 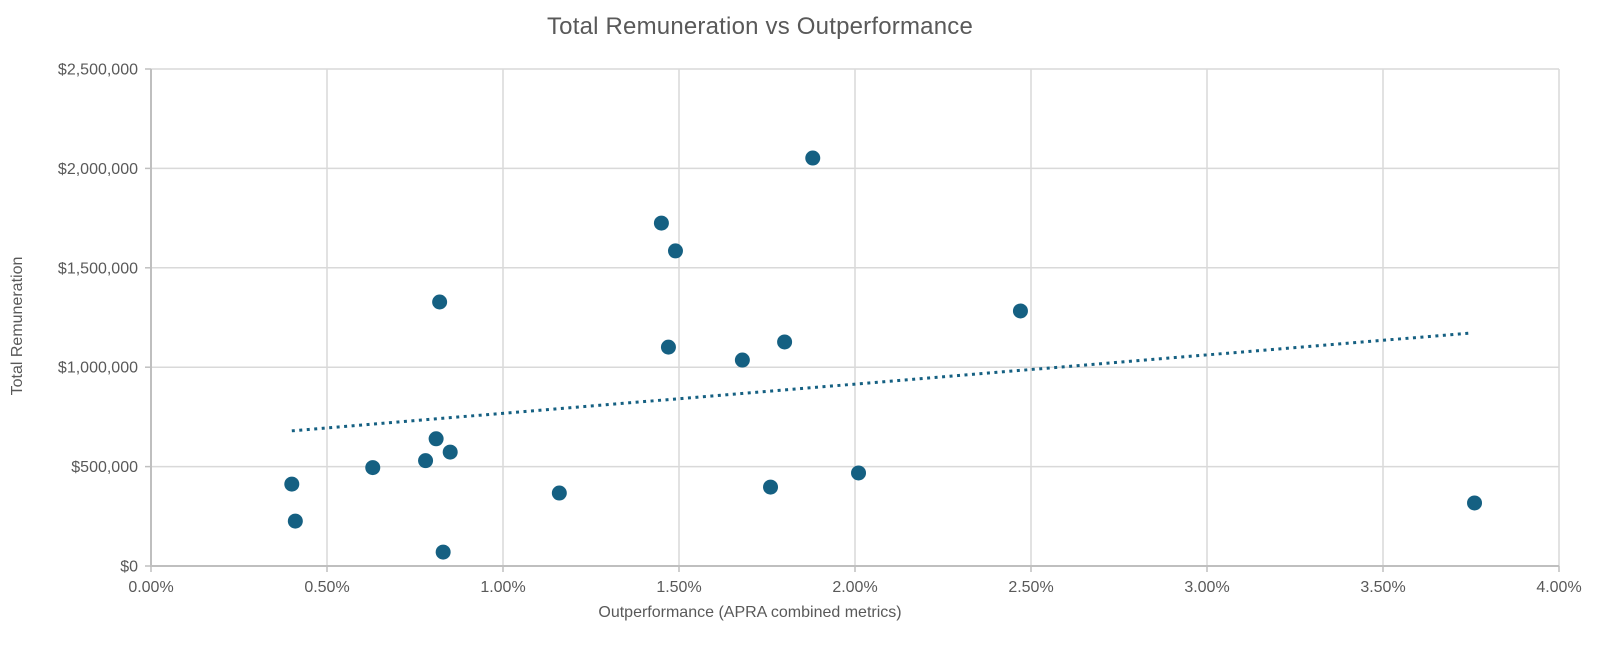 I want to click on x-tick-label: 2.00%, so click(x=854, y=587).